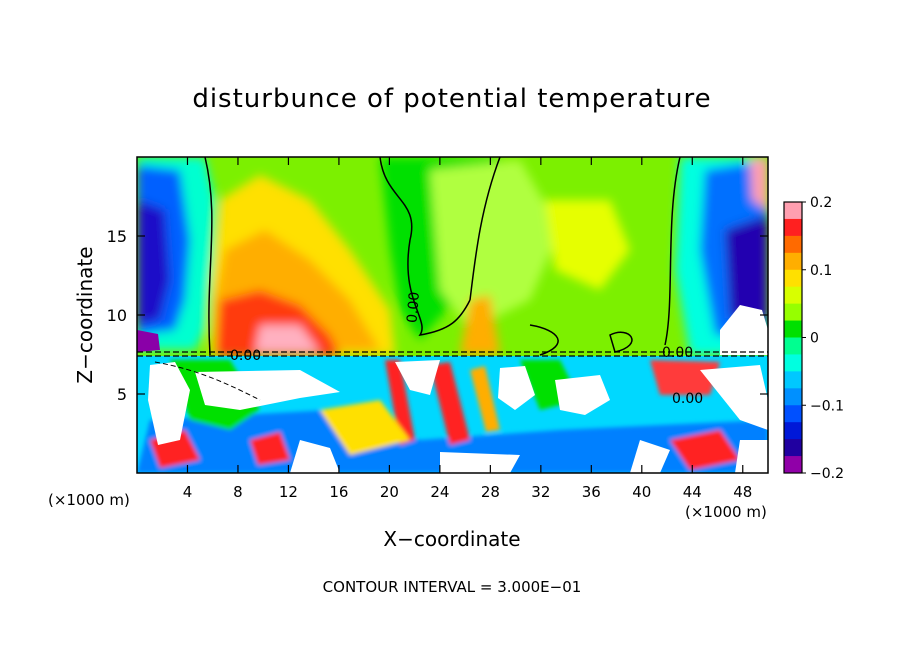  What do you see at coordinates (746, 267) in the screenshot?
I see `right-navy-region` at bounding box center [746, 267].